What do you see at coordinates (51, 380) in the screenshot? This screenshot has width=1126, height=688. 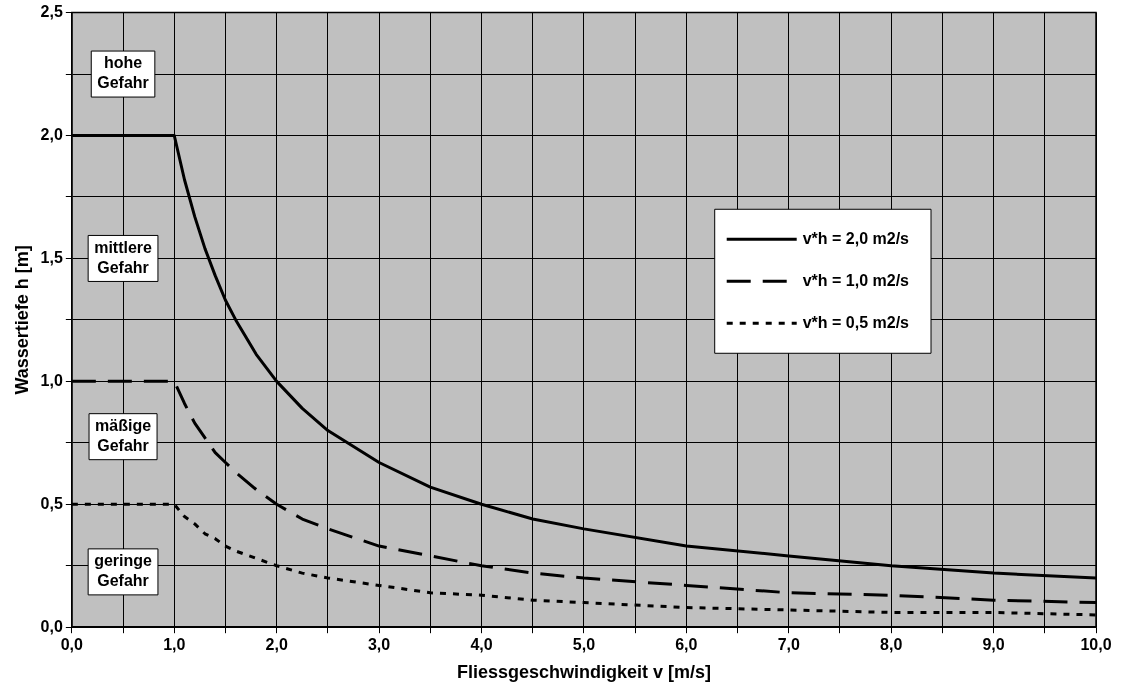 I see `y-tick-label: 1,0` at bounding box center [51, 380].